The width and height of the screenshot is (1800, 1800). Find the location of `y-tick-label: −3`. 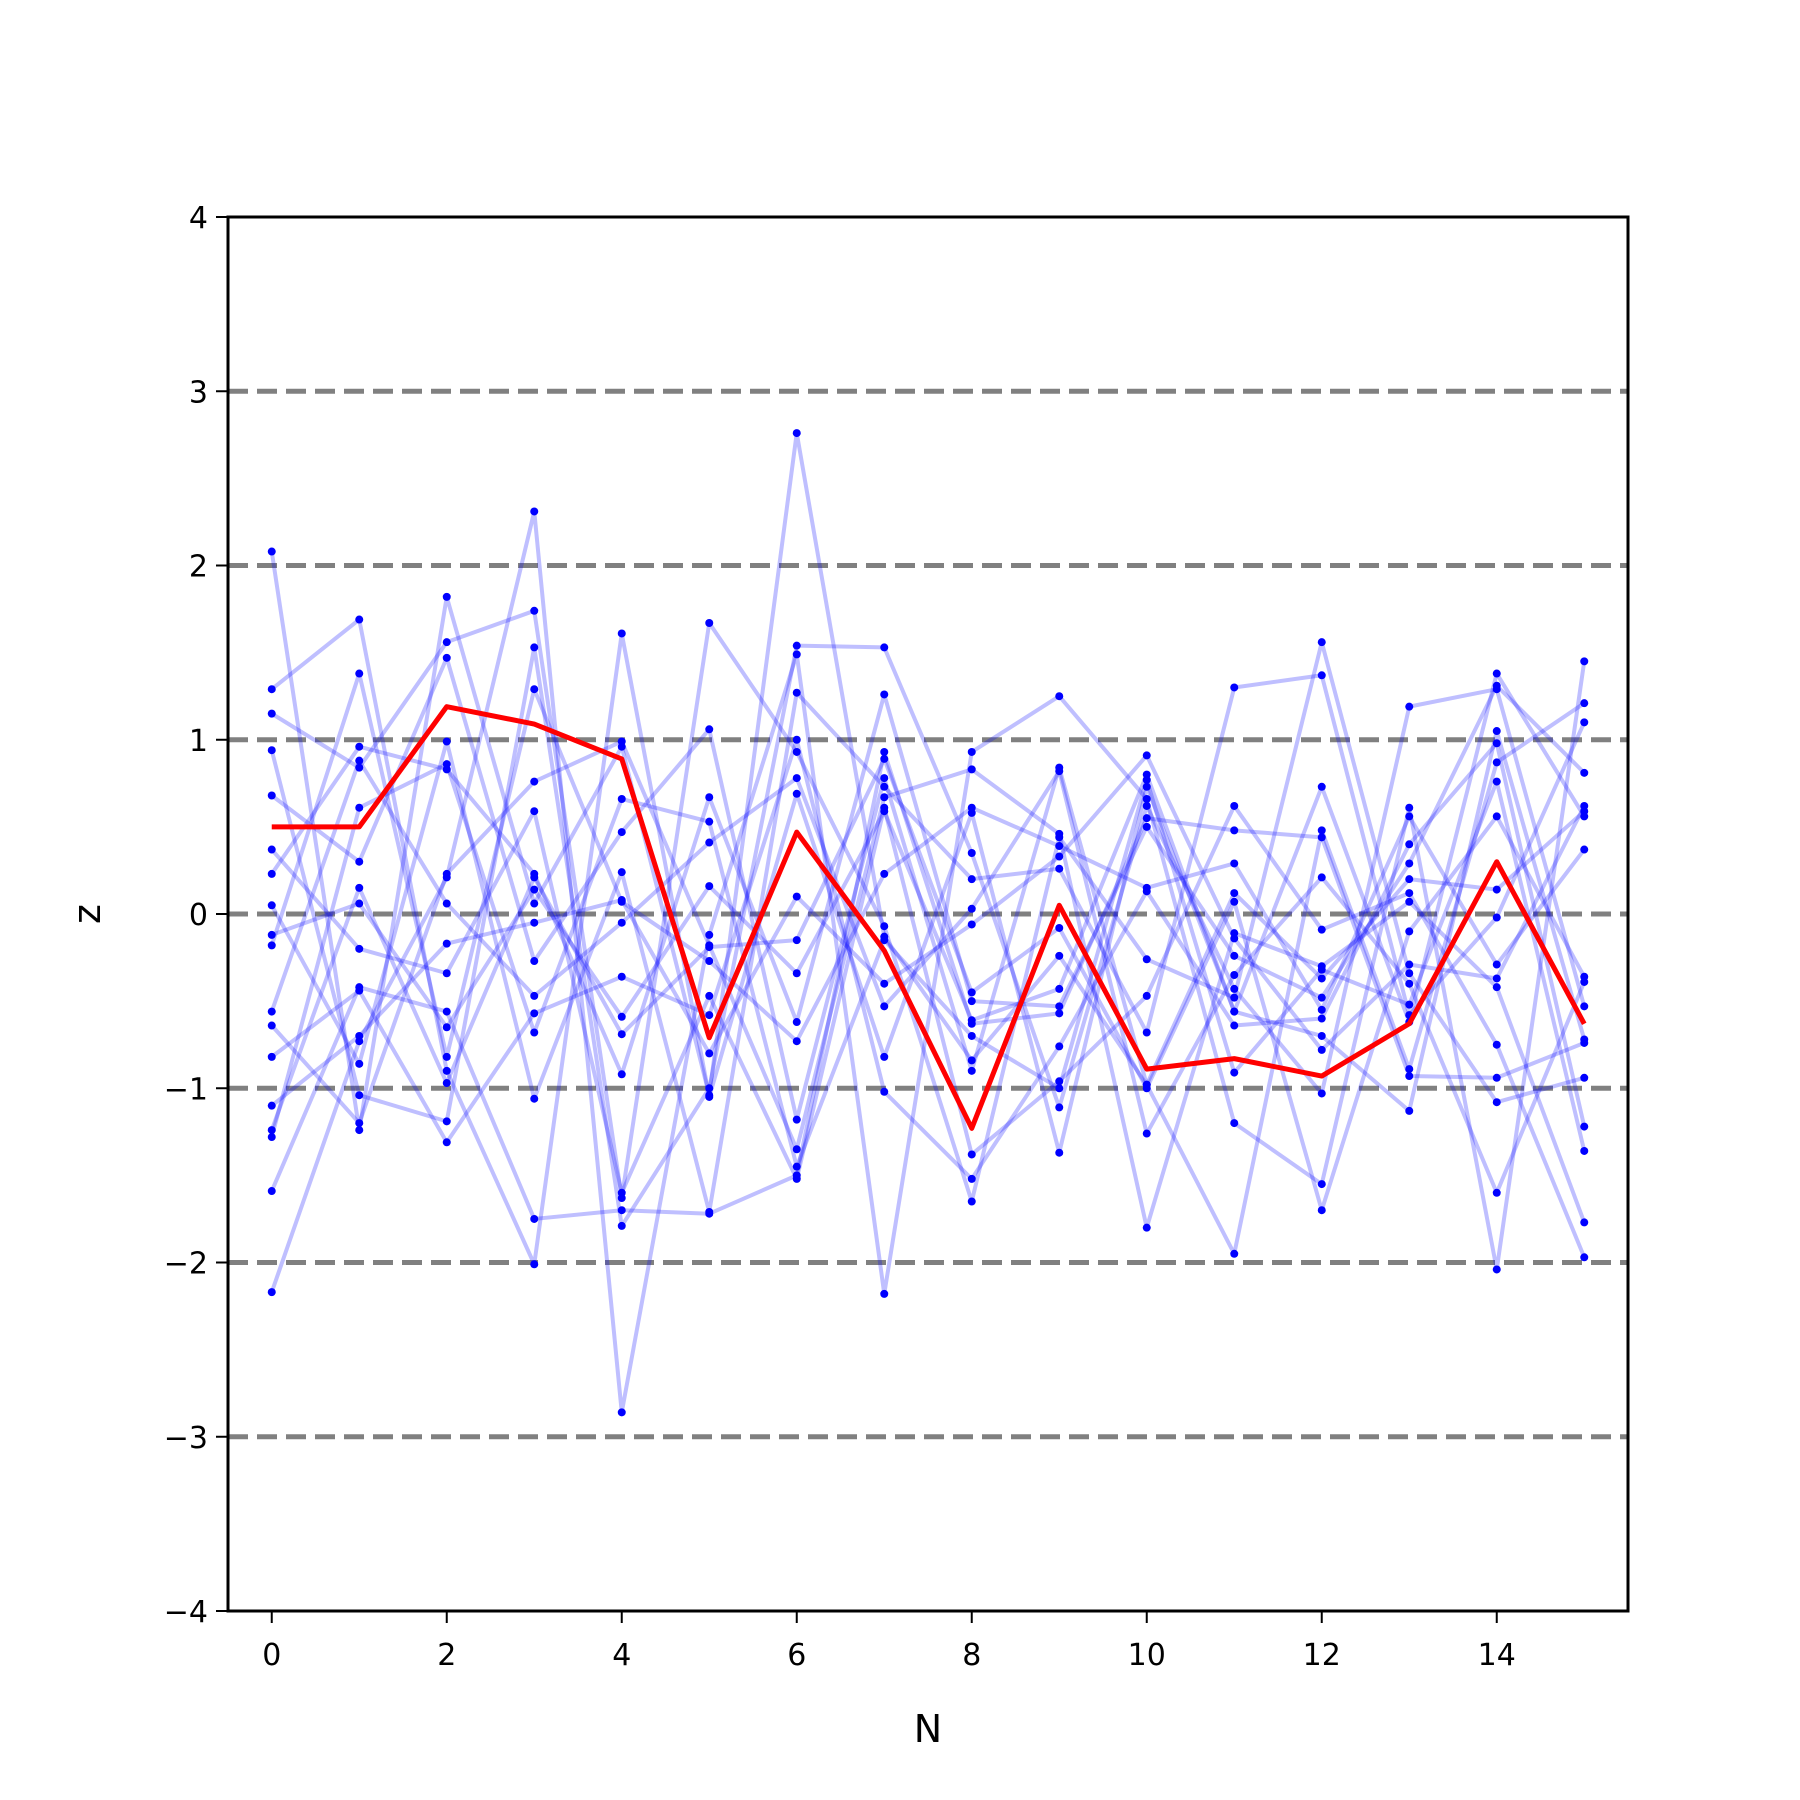

y-tick-label: −3 is located at coordinates (186, 1438).